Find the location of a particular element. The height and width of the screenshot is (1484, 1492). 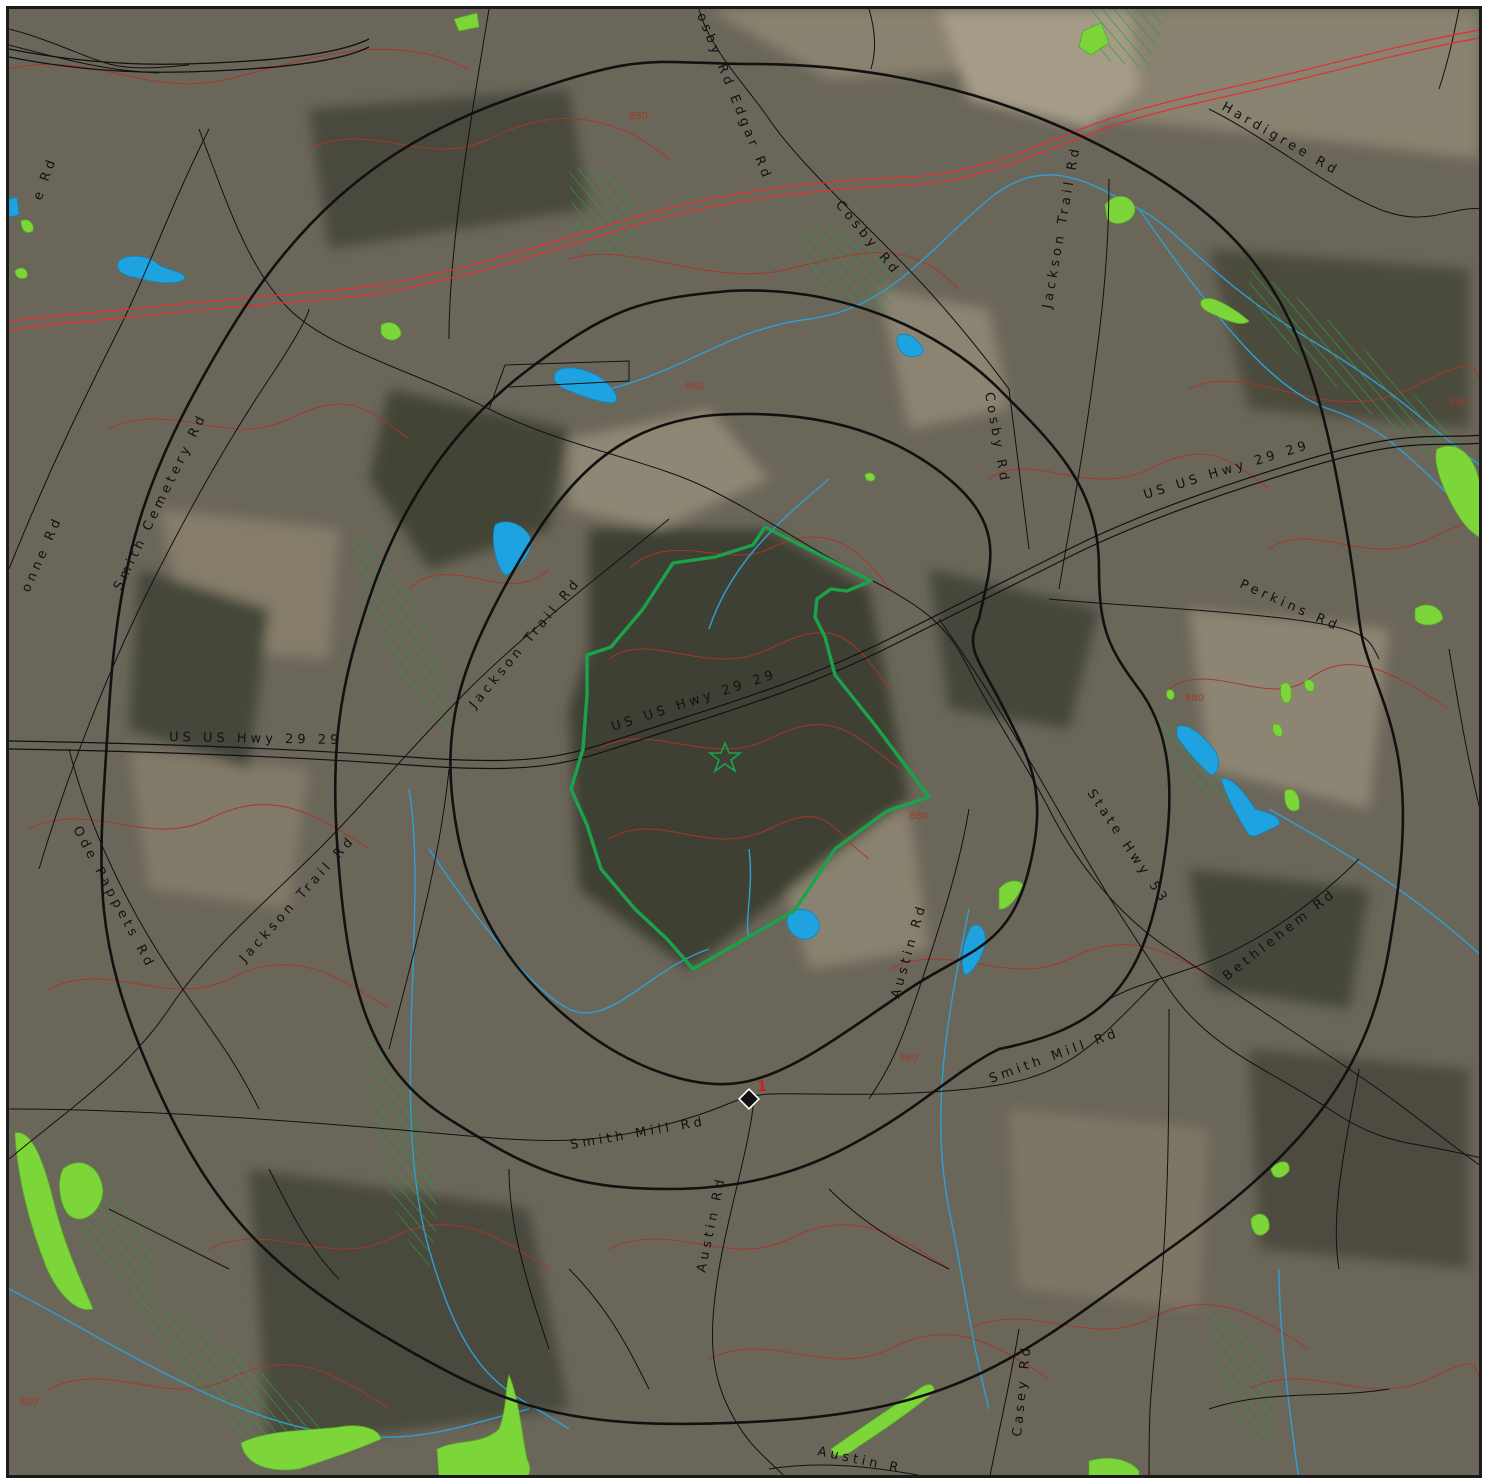

road-onne is located at coordinates (109, 349).